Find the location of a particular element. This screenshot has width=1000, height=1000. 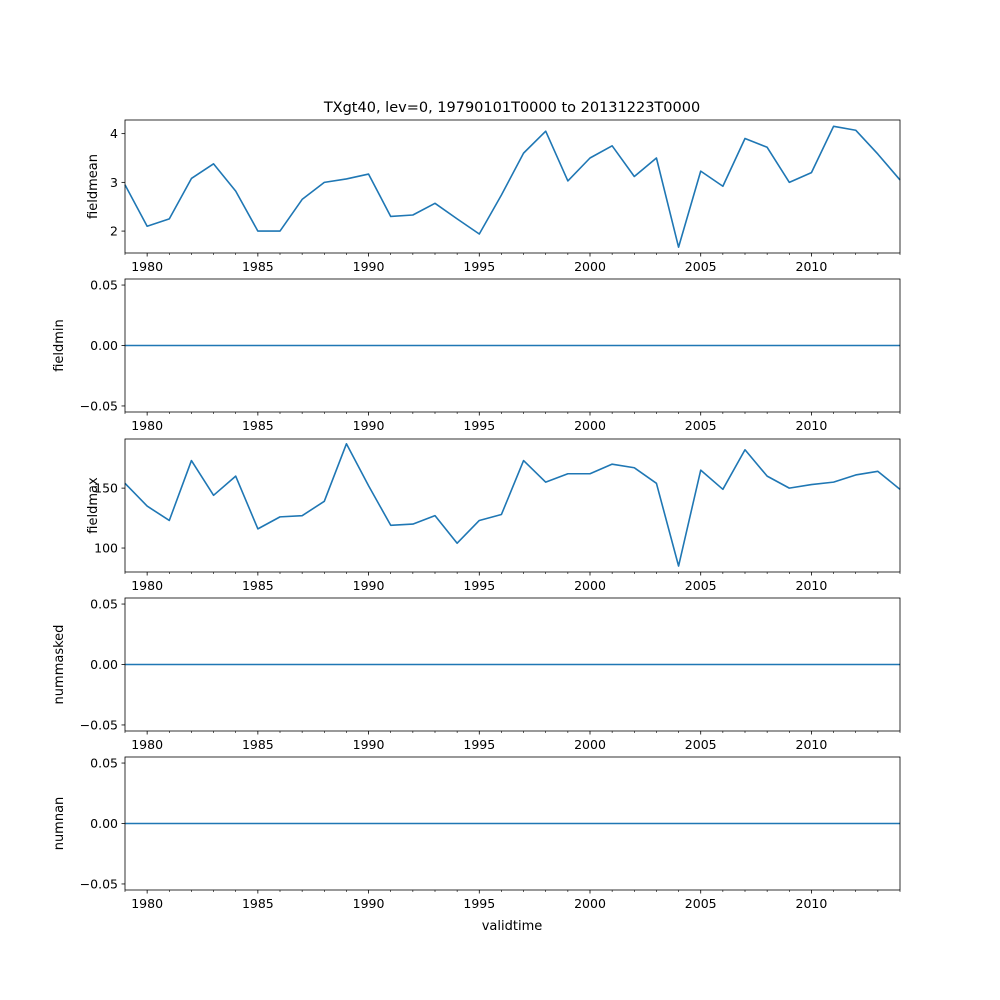

y-axis-label: numnan is located at coordinates (59, 824).